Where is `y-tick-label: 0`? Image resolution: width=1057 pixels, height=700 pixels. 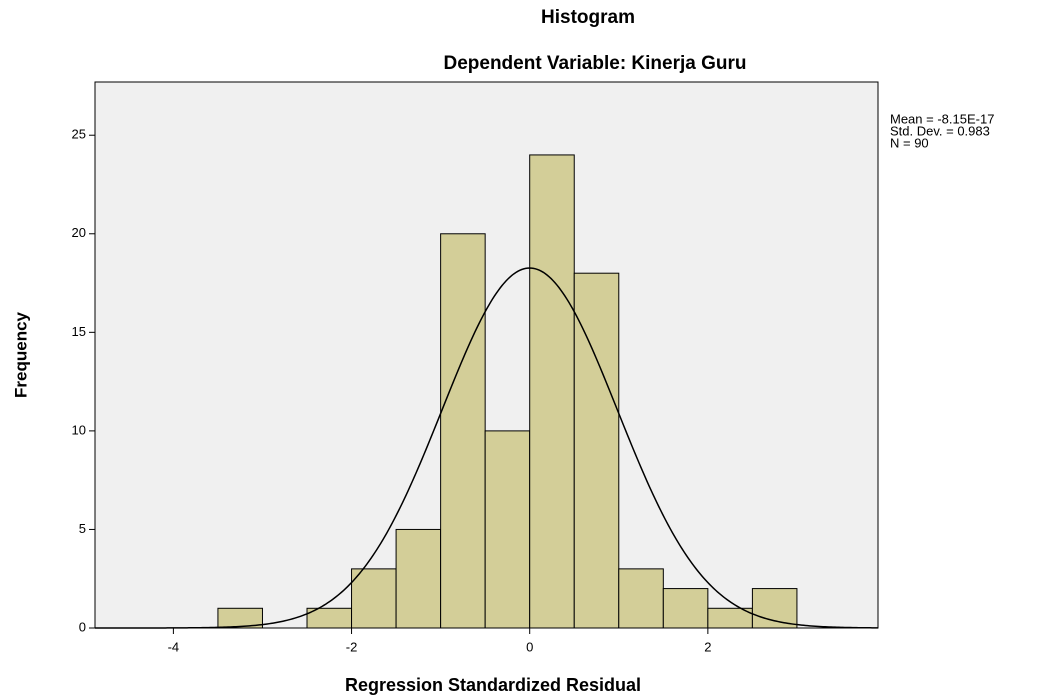 y-tick-label: 0 is located at coordinates (82, 626).